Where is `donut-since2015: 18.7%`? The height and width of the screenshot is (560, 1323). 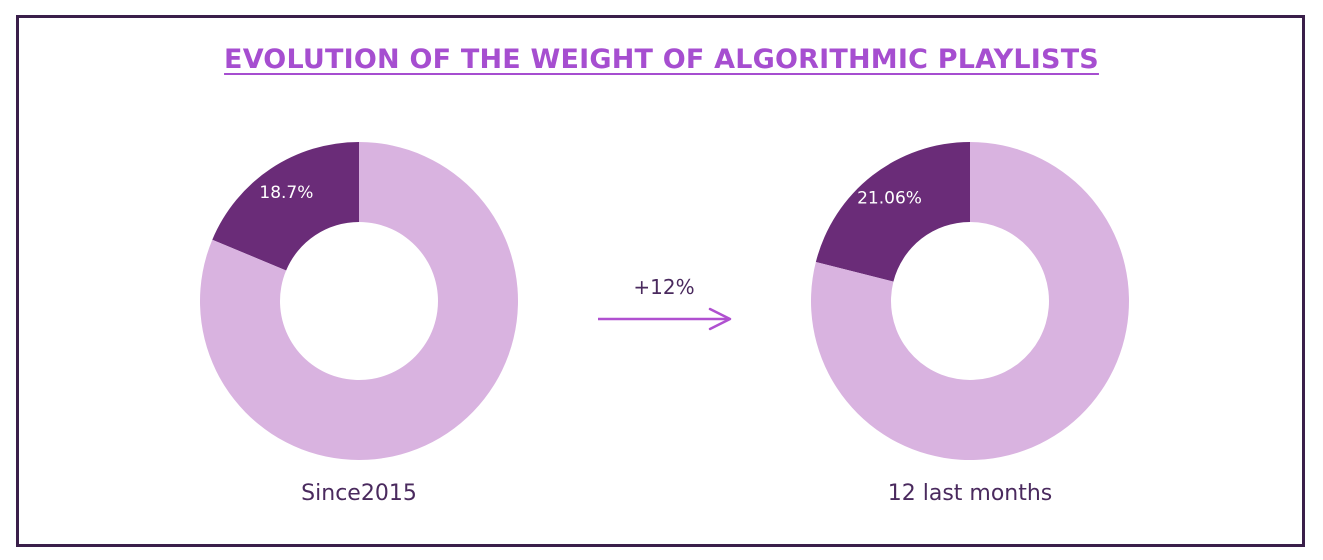
donut-since2015: 18.7% is located at coordinates (359, 301).